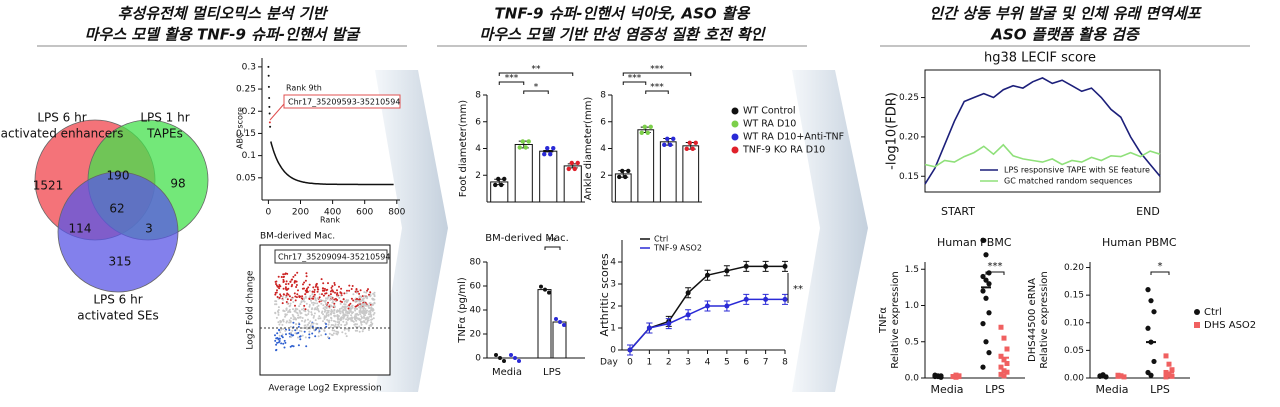  What do you see at coordinates (668, 172) in the screenshot?
I see `bar` at bounding box center [668, 172].